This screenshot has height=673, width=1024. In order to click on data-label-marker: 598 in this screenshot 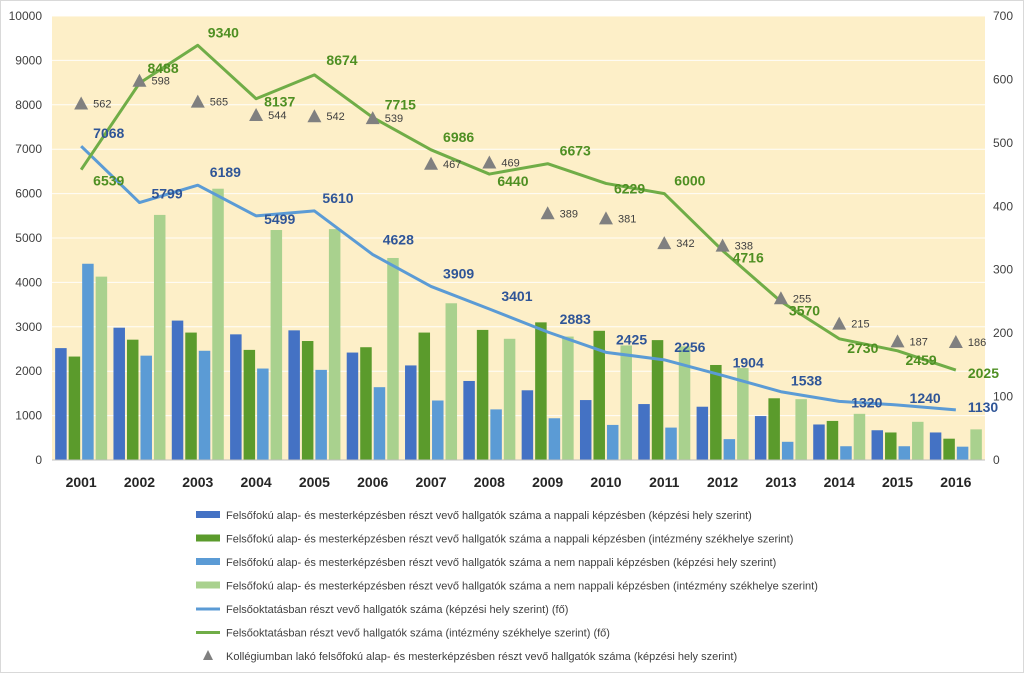, I will do `click(160, 82)`.